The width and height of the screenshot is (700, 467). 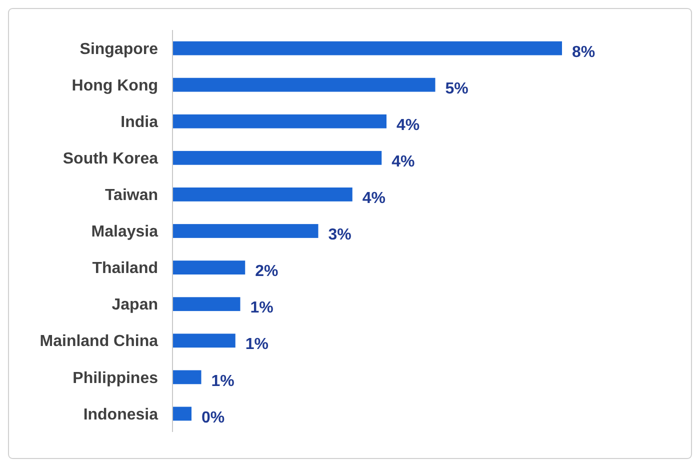 I want to click on y-tick-label: South Korea, so click(x=110, y=159).